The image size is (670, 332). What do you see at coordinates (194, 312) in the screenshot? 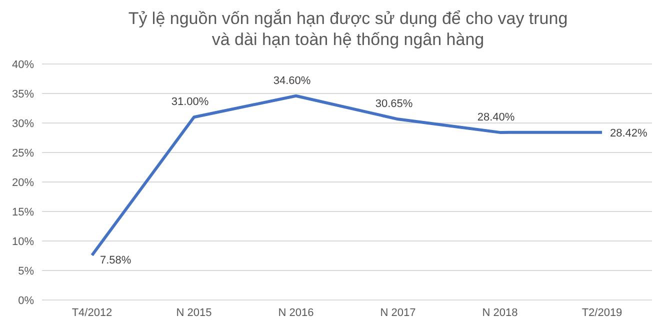
I see `x-tick-label: N 2015` at bounding box center [194, 312].